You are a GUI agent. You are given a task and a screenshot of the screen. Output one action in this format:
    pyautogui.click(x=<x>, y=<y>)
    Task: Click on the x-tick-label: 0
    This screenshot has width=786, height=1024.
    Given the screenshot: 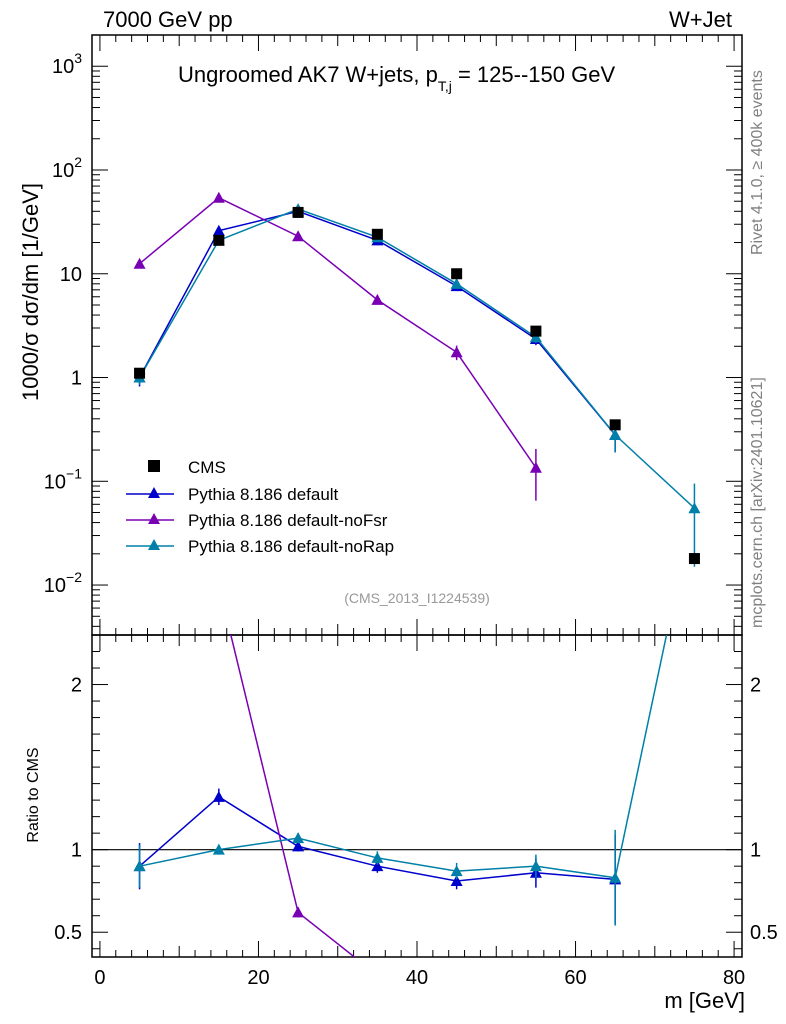 What is the action you would take?
    pyautogui.click(x=99, y=978)
    